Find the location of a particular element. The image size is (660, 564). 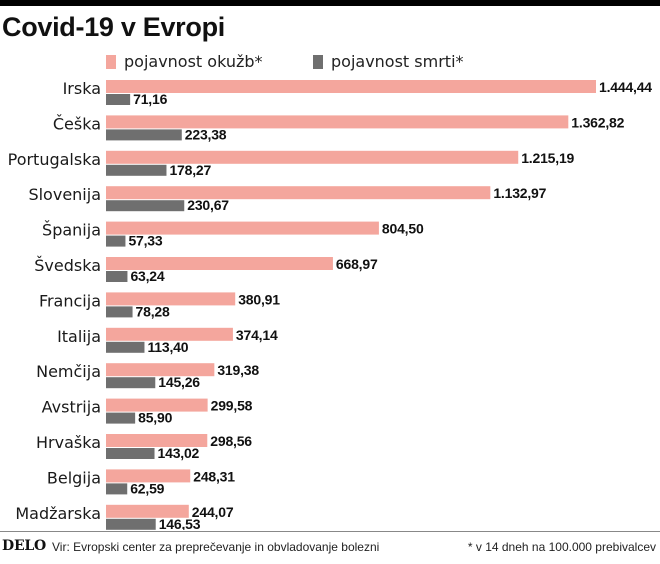

category-label-belgija: Belgija is located at coordinates (74, 477).